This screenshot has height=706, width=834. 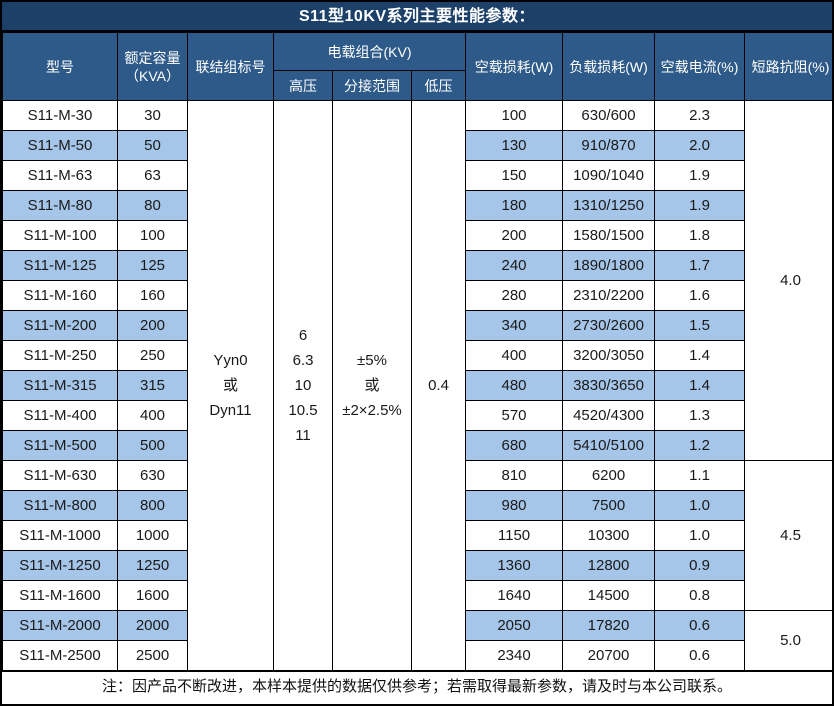 What do you see at coordinates (514, 235) in the screenshot?
I see `no-load-loss-cell: 200` at bounding box center [514, 235].